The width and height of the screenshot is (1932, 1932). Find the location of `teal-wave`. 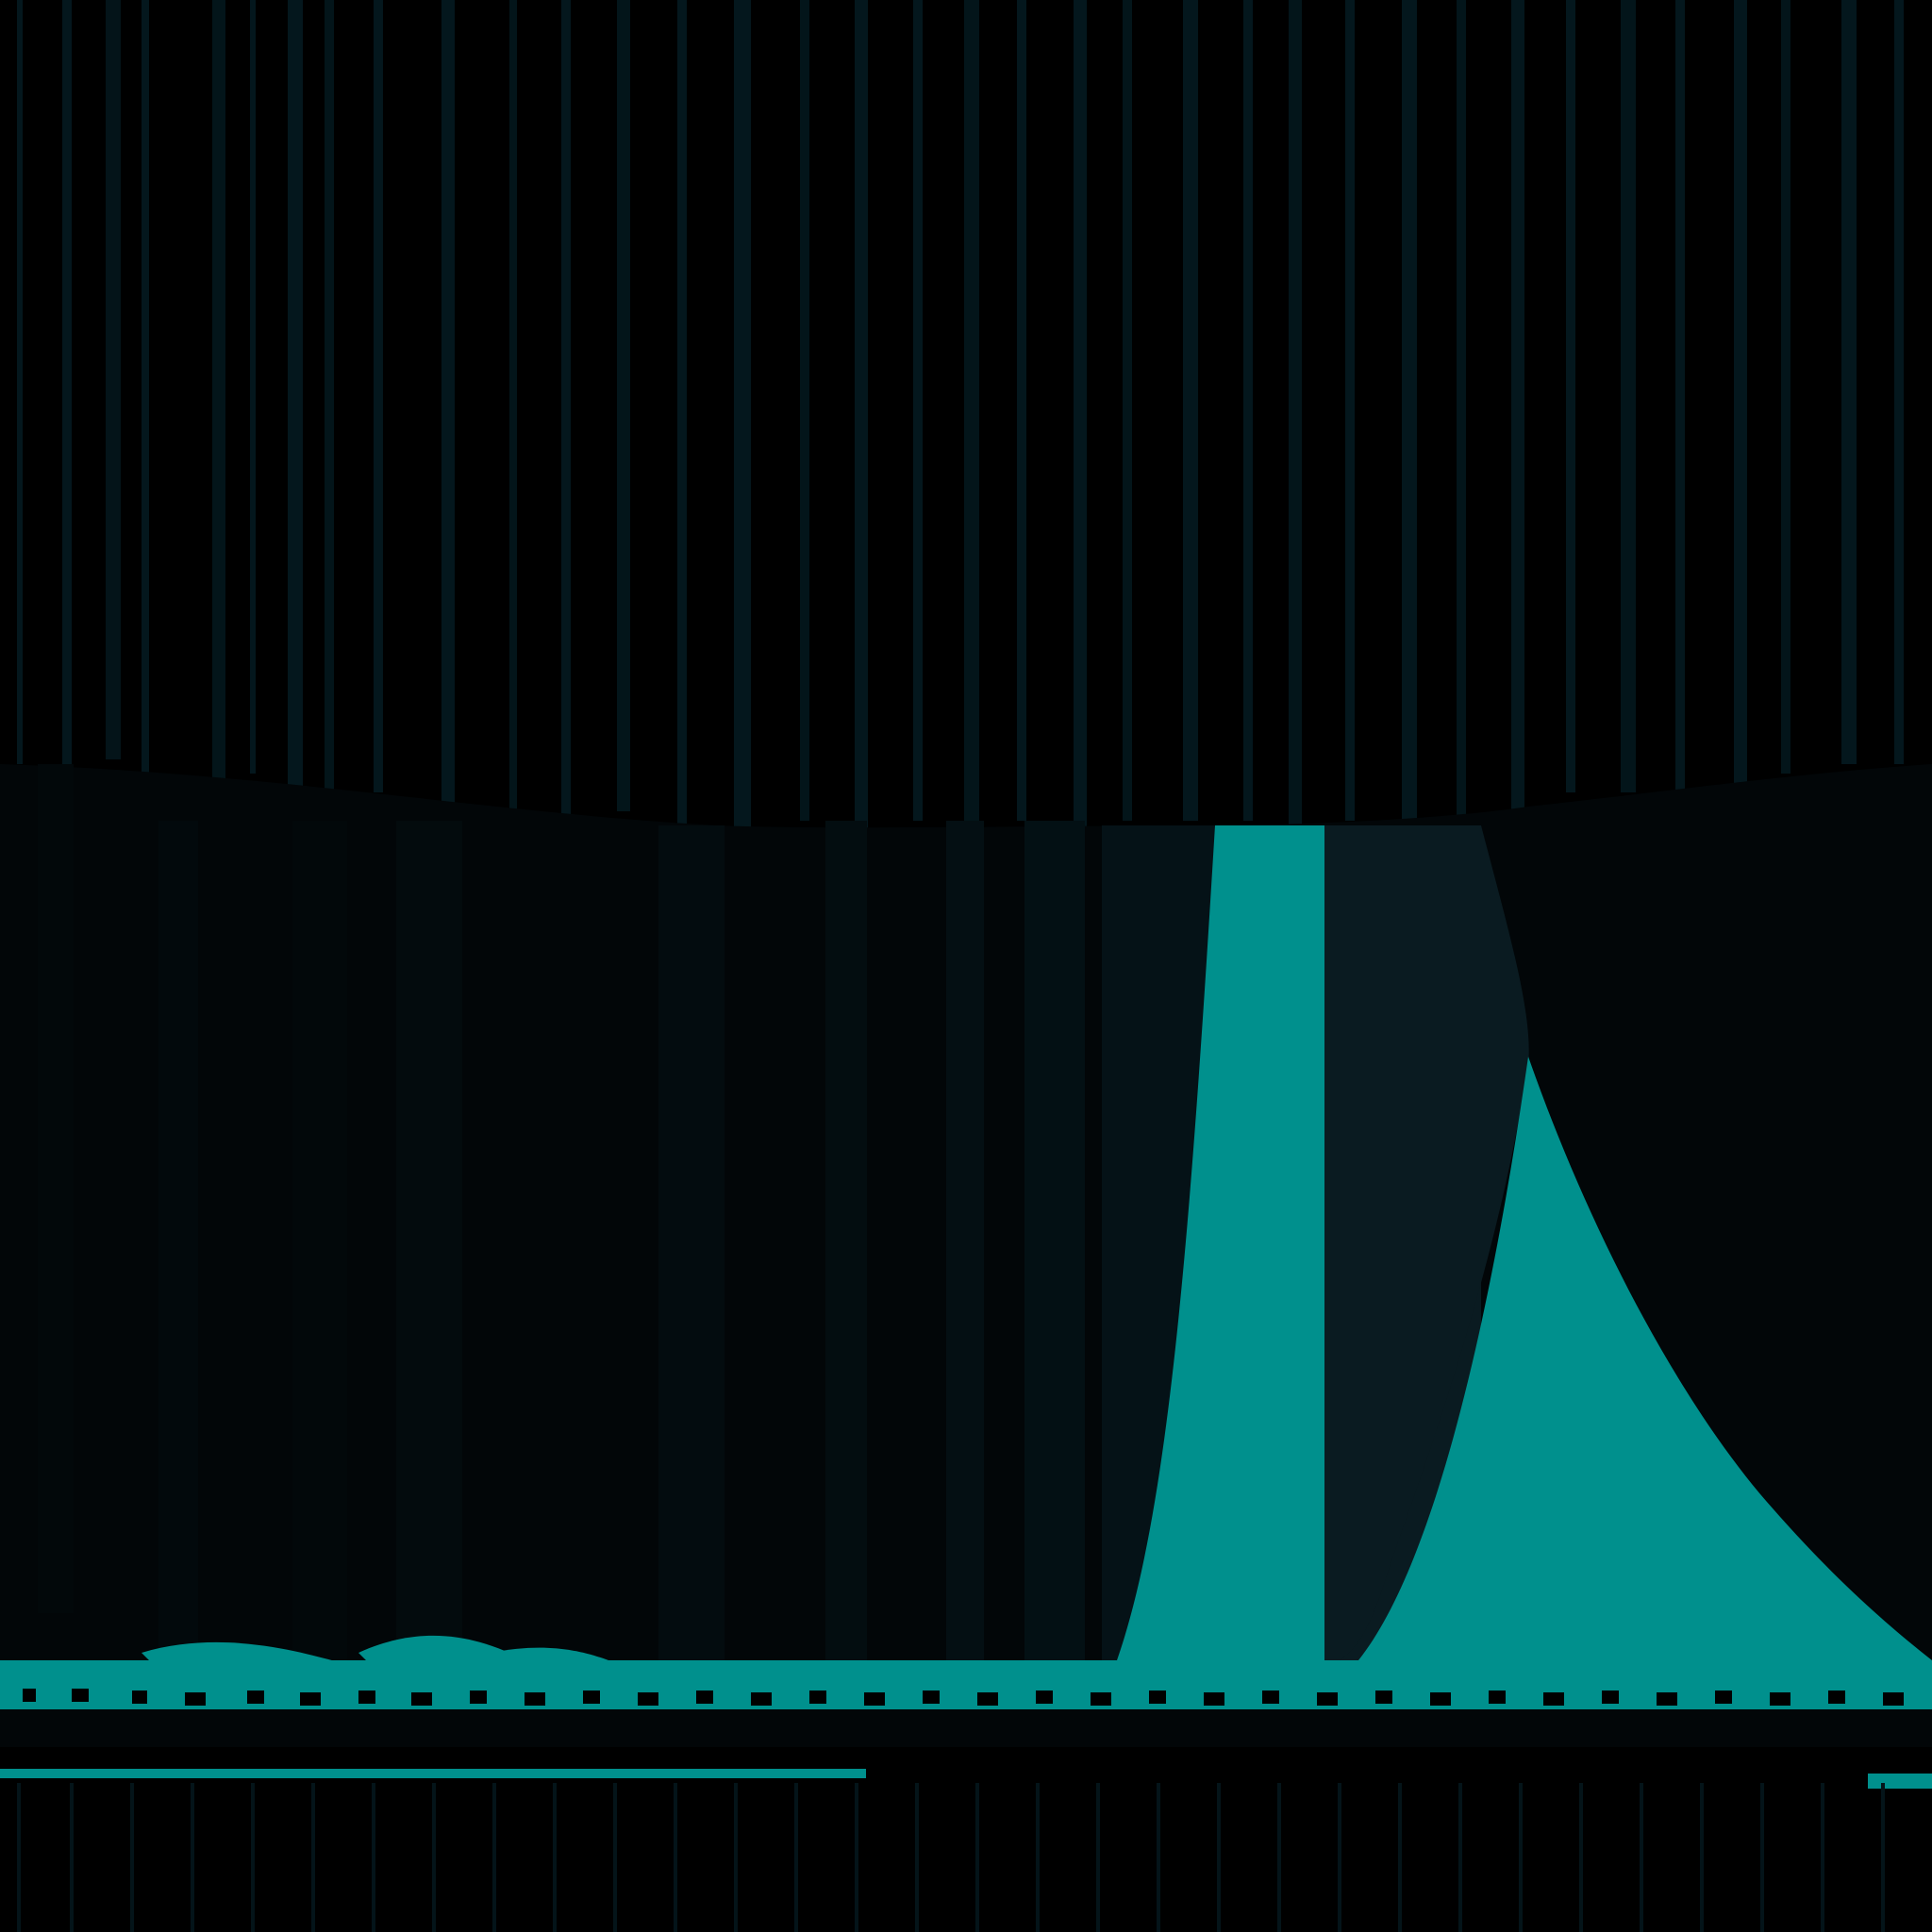

teal-wave is located at coordinates (552, 1655).